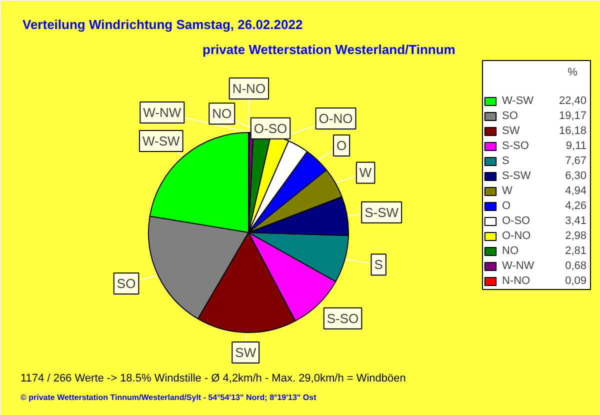  I want to click on legend-label: SW, so click(511, 131).